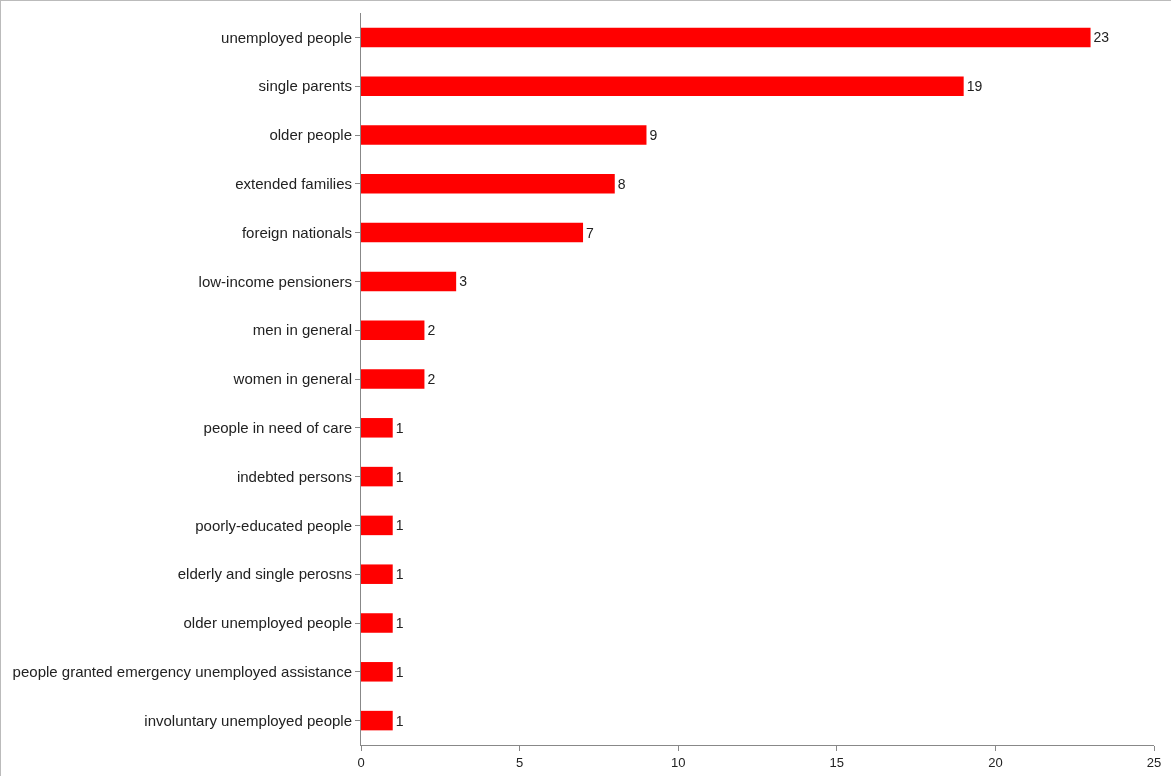  Describe the element at coordinates (294, 476) in the screenshot. I see `y-tick-label: indebted persons` at that location.